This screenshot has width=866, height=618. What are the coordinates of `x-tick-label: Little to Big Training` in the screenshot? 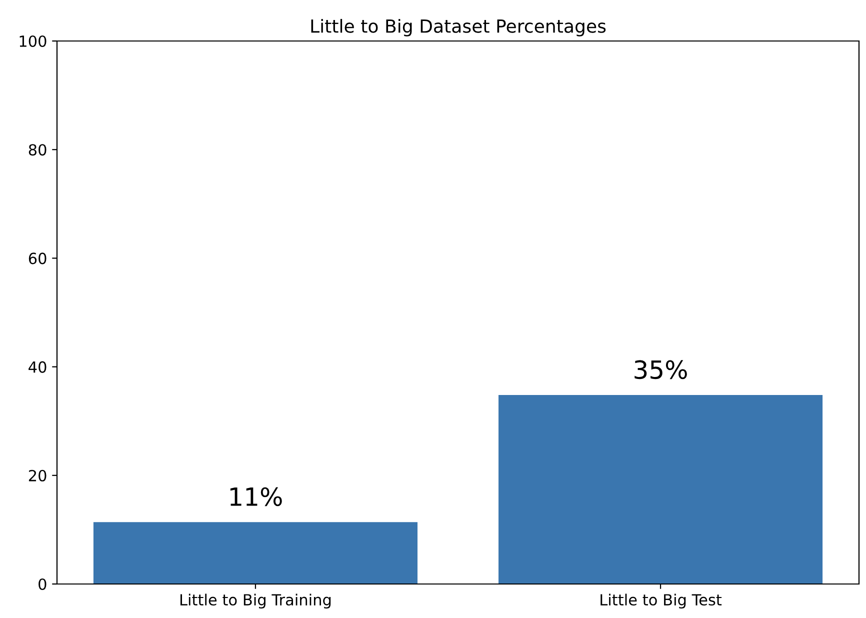 It's located at (255, 601).